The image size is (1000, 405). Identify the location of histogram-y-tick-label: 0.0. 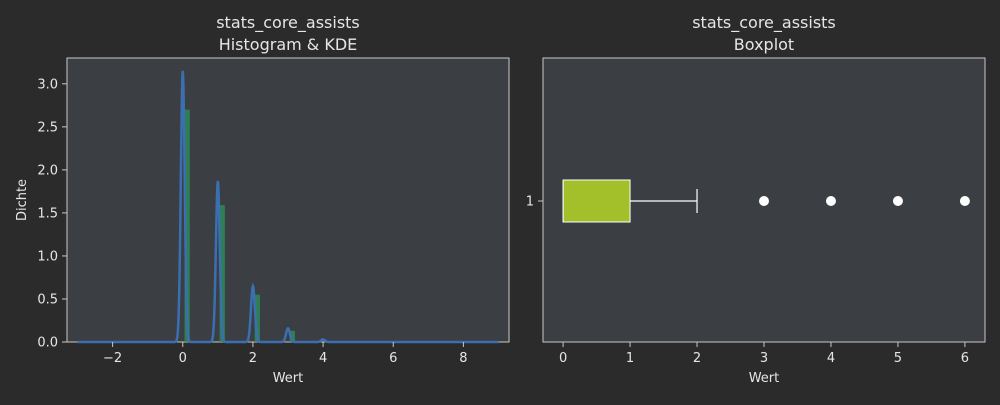
(47, 343).